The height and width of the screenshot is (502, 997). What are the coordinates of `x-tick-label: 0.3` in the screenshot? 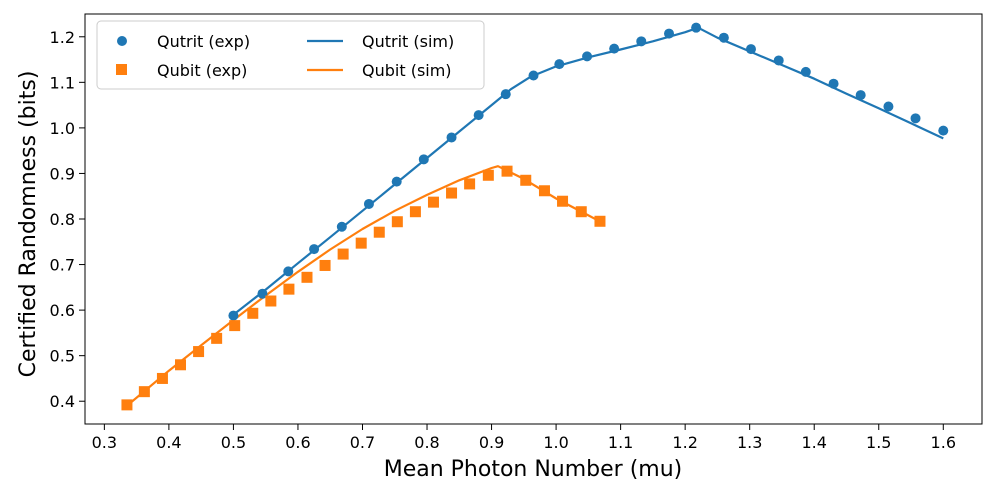 It's located at (104, 442).